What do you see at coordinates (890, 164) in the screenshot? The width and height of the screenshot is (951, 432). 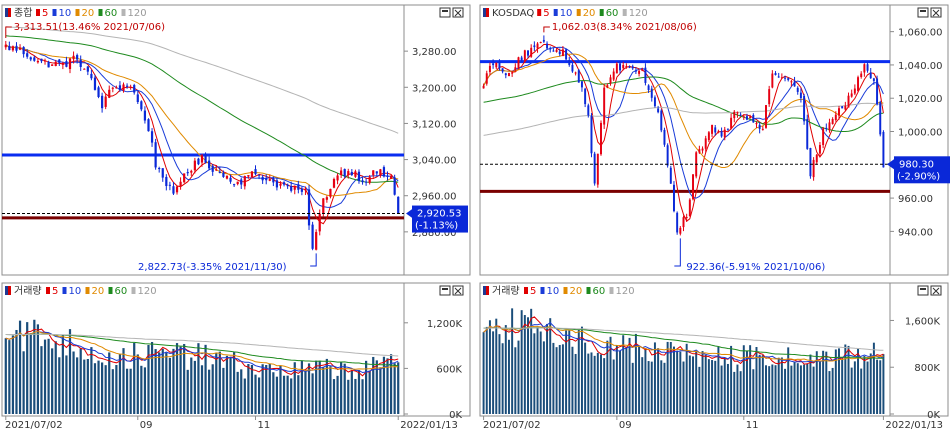 I see `current-price-arrow-icon` at bounding box center [890, 164].